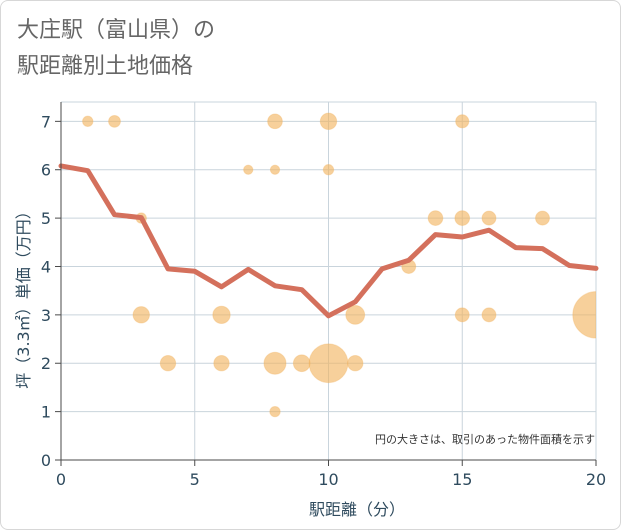 The image size is (621, 530). What do you see at coordinates (116, 30) in the screenshot?
I see `chart-title-line-1: 大庄駅（富山県）の` at bounding box center [116, 30].